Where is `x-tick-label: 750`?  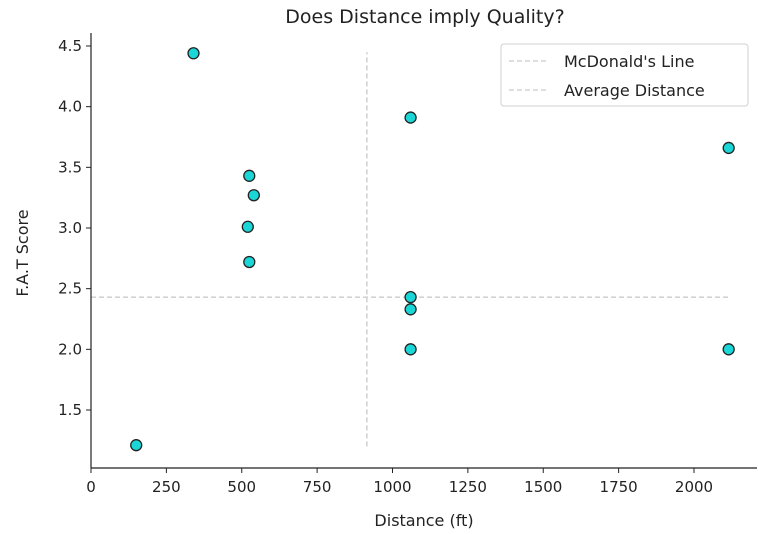
x-tick-label: 750 is located at coordinates (317, 487).